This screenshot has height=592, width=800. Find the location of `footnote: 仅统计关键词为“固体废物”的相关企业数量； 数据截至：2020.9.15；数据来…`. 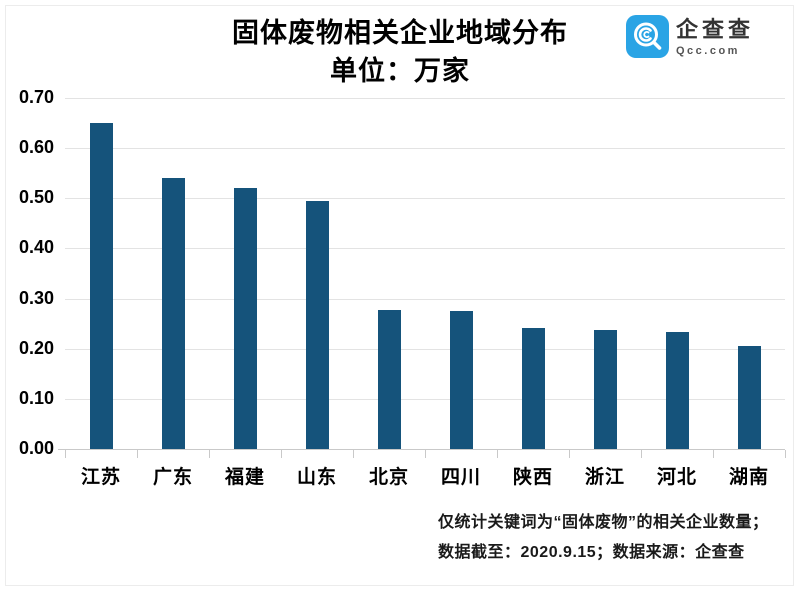

footnote: 仅统计关键词为“固体废物”的相关企业数量； 数据截至：2020.9.15；数据来… is located at coordinates (603, 538).